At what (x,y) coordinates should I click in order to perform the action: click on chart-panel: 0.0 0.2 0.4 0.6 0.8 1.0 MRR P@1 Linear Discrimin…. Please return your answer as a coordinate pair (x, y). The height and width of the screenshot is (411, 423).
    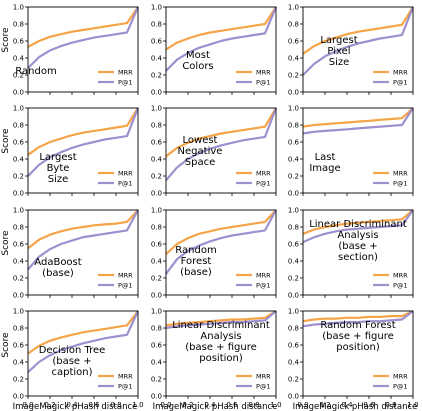
    Looking at the image, I should click on (351, 253).